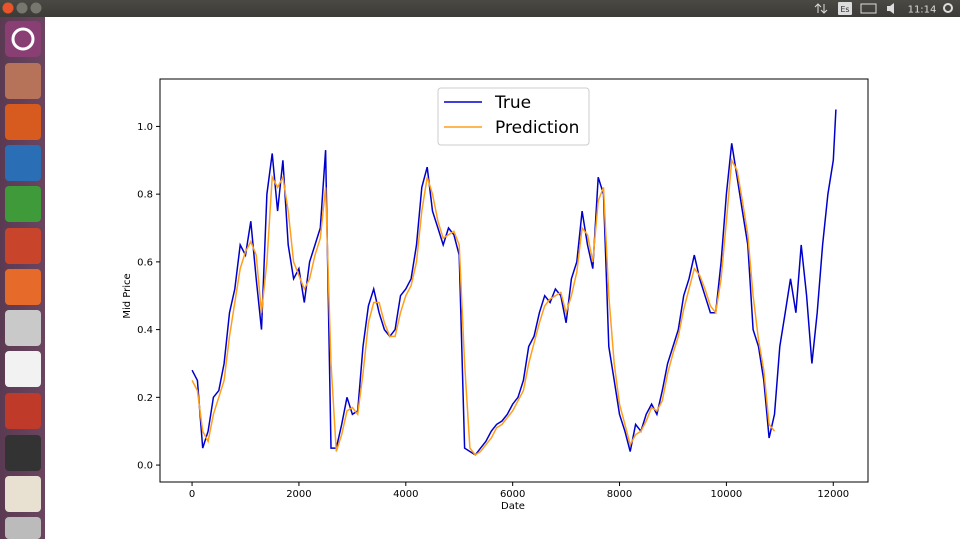 The height and width of the screenshot is (539, 960). Describe the element at coordinates (821, 8) in the screenshot. I see `network-icon` at that location.